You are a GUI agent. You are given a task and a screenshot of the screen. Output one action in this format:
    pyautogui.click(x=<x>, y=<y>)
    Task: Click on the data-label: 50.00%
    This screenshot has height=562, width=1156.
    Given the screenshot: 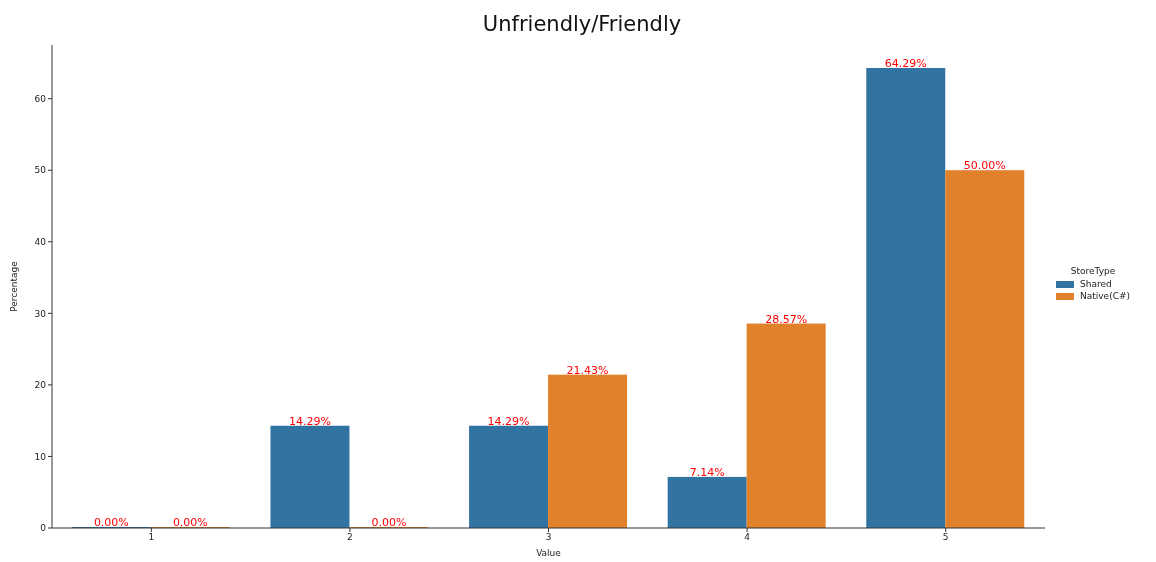 What is the action you would take?
    pyautogui.click(x=984, y=166)
    